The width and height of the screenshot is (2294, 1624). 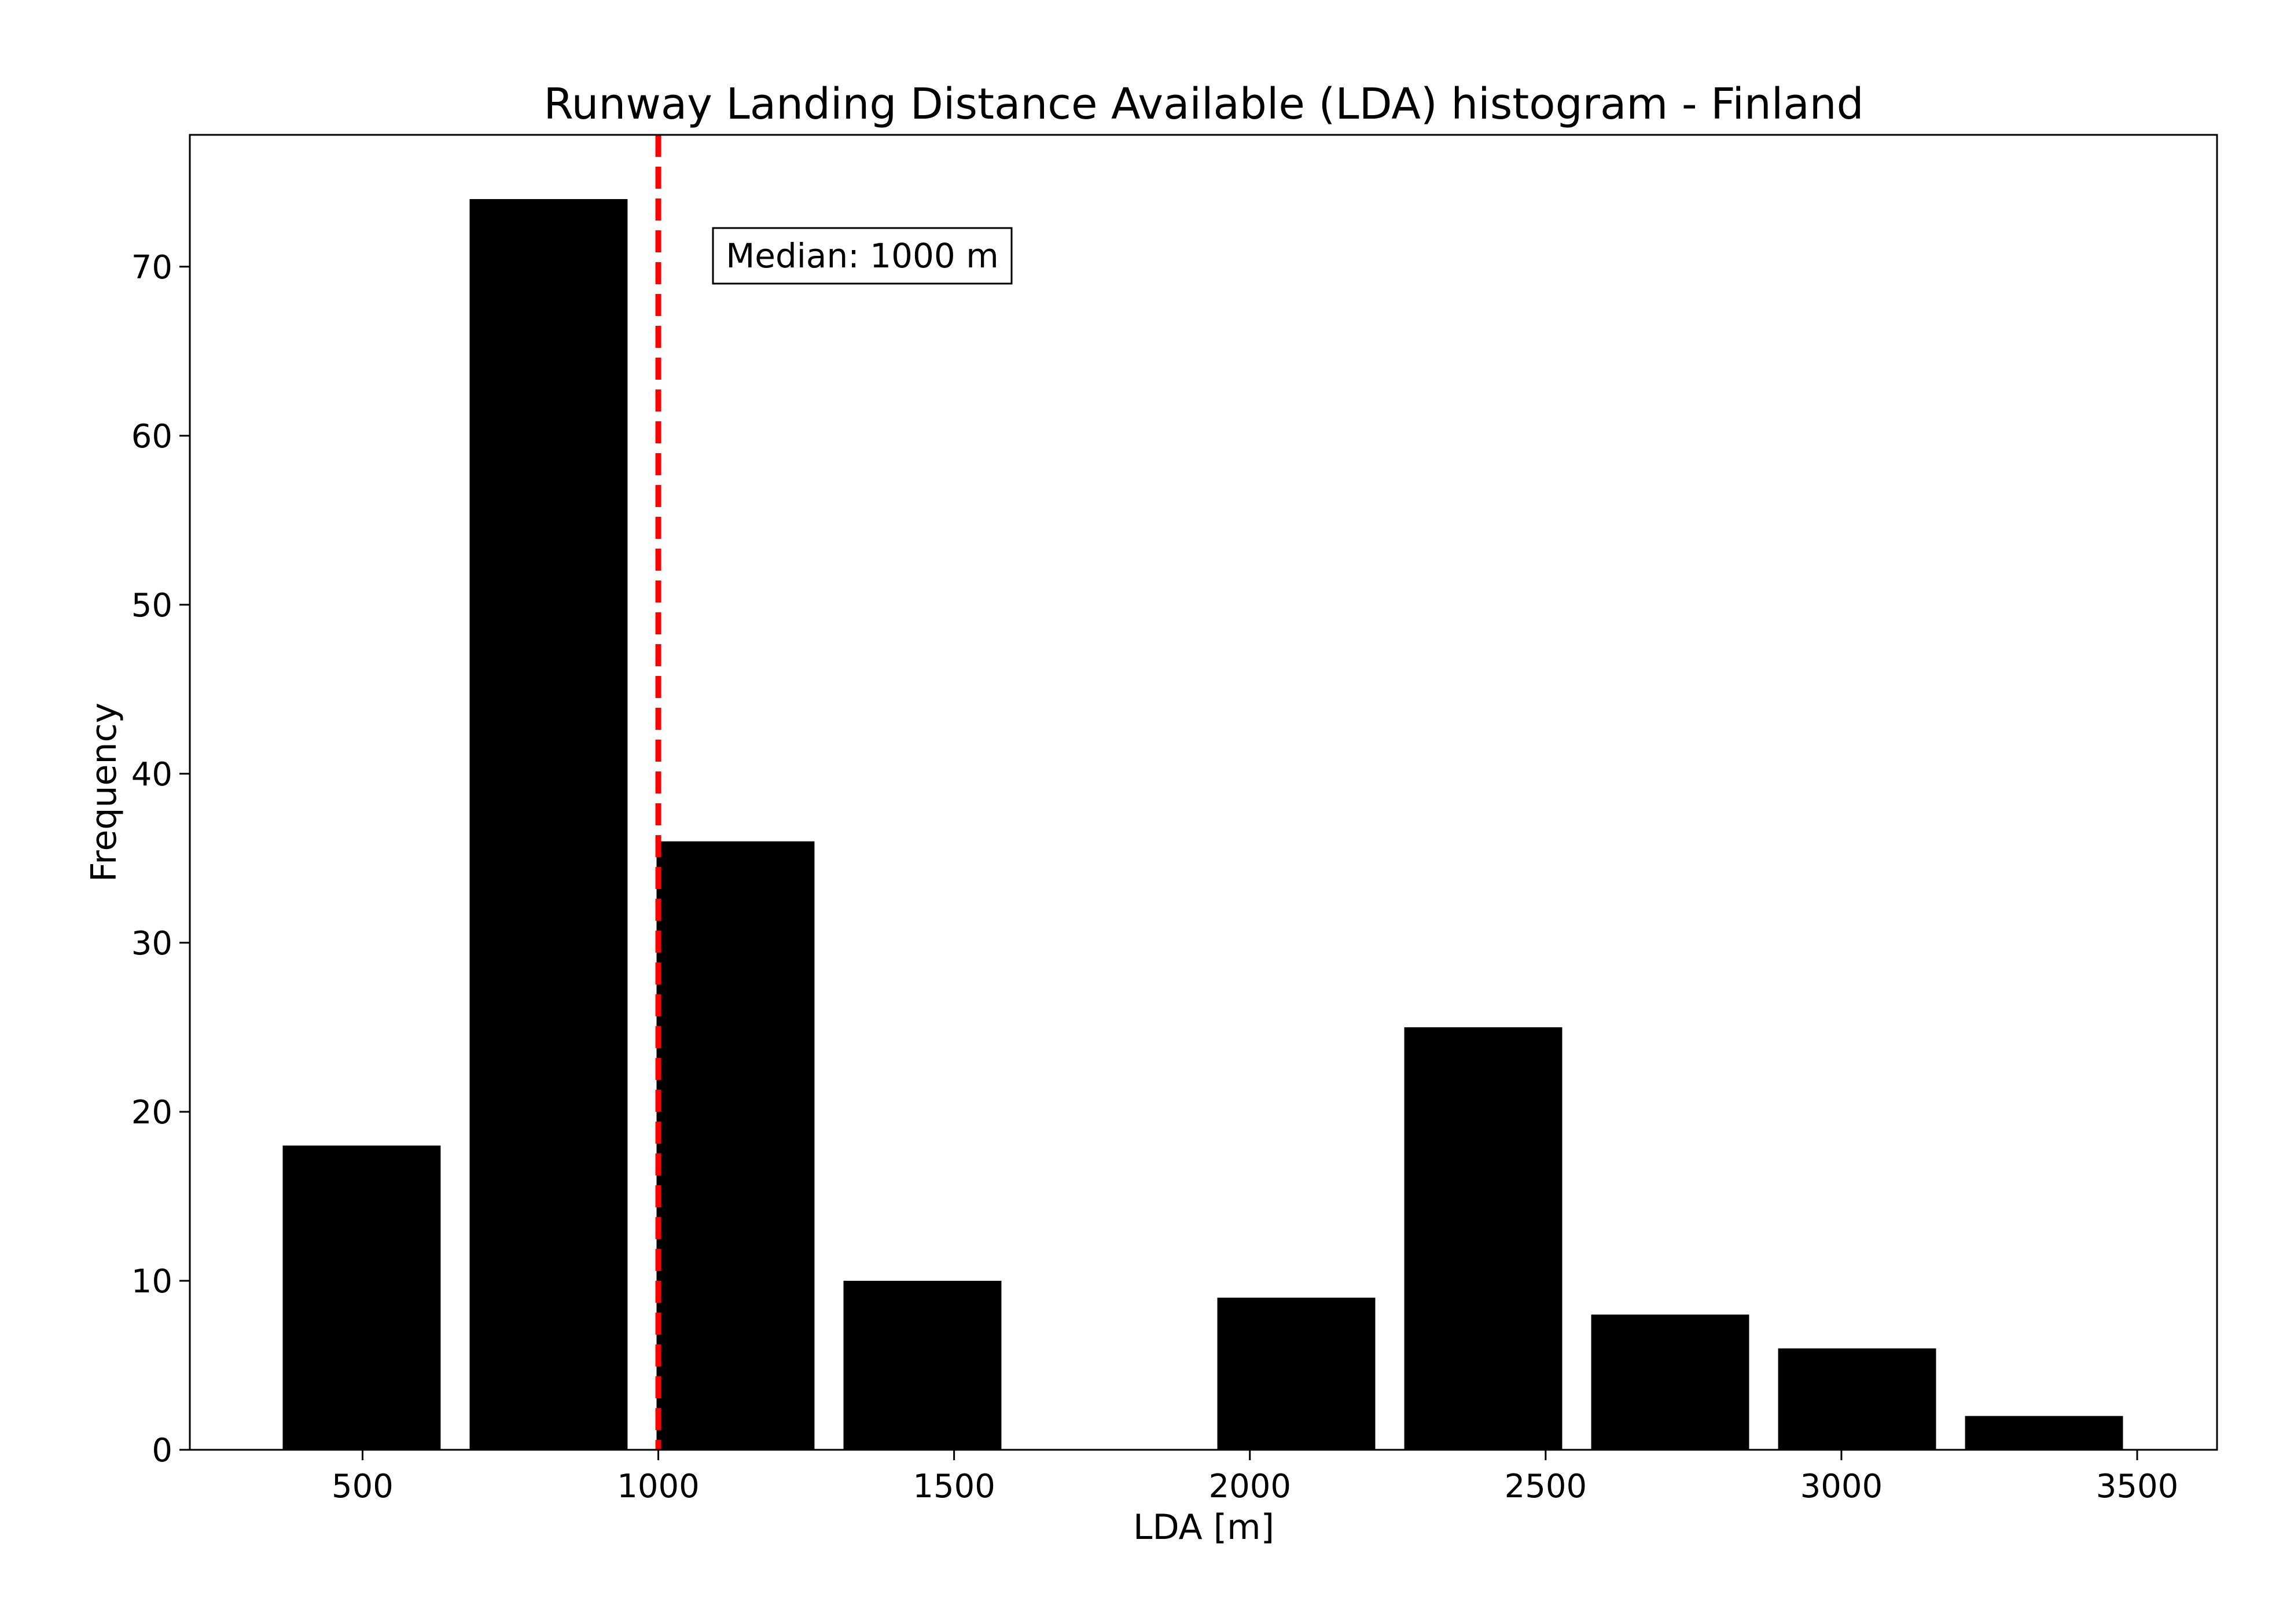 What do you see at coordinates (363, 1487) in the screenshot?
I see `x-tick-label: 500` at bounding box center [363, 1487].